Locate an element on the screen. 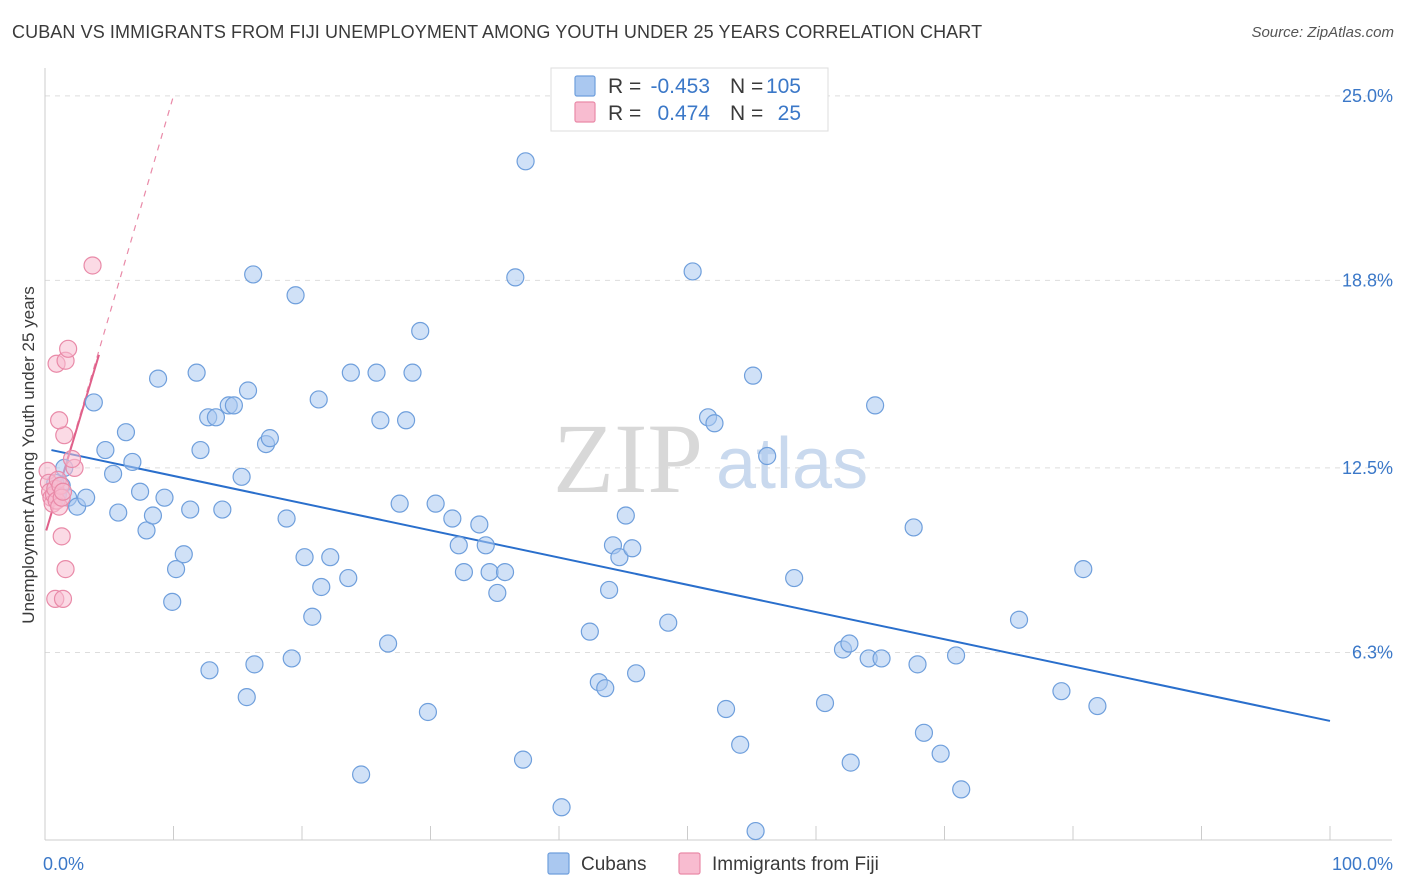 The image size is (1406, 892). bottom-legend-fiji: Immigrants from Fiji is located at coordinates (795, 864).